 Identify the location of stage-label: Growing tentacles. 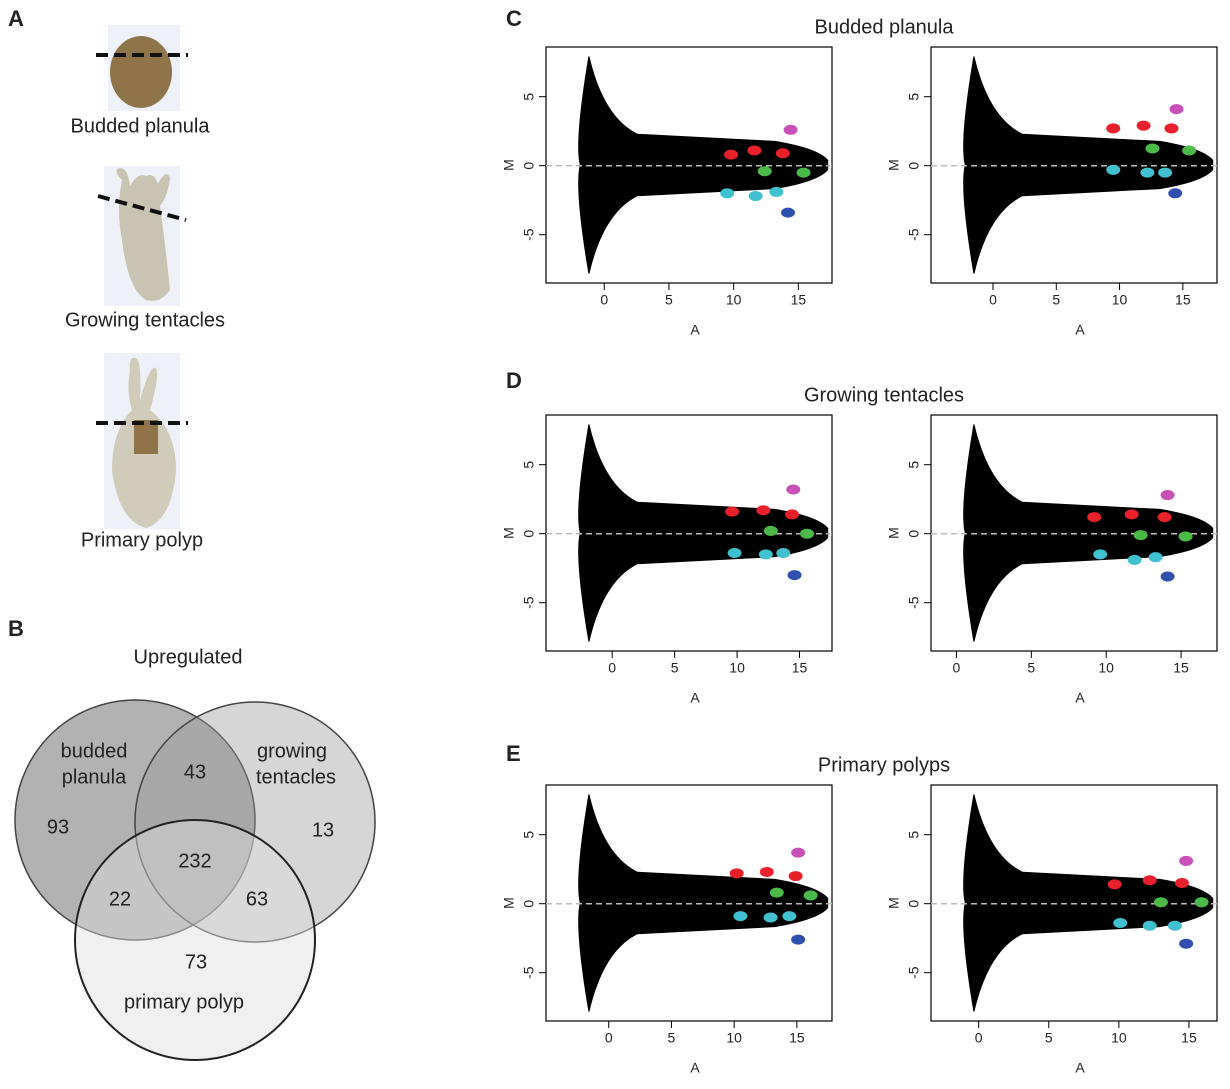
(145, 320).